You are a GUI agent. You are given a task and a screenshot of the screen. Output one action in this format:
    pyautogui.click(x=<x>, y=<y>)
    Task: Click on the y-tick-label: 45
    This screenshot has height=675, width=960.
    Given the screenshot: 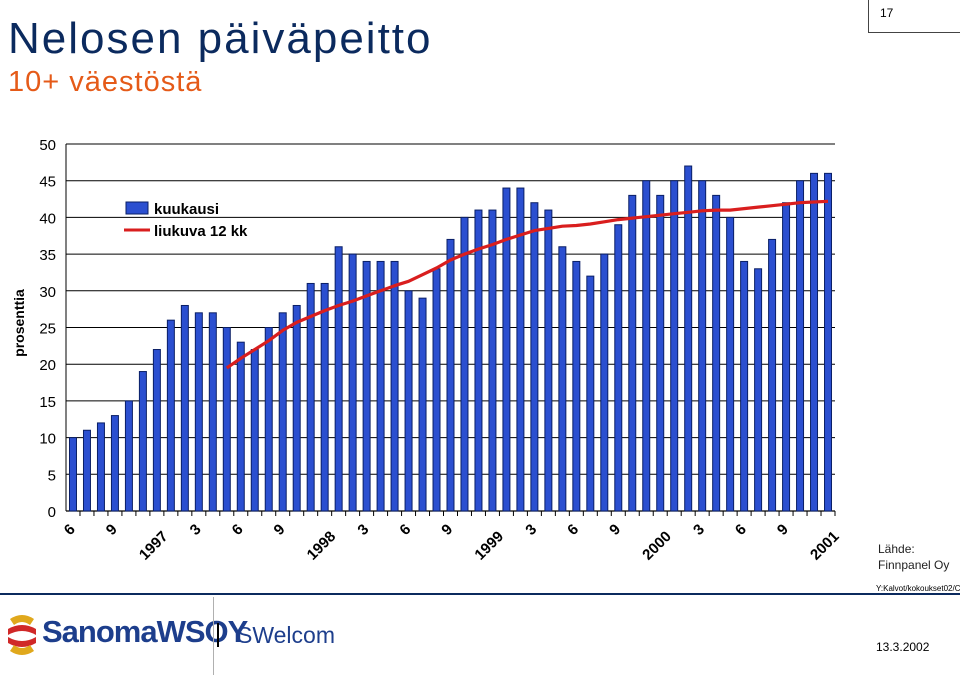 What is the action you would take?
    pyautogui.click(x=47, y=182)
    